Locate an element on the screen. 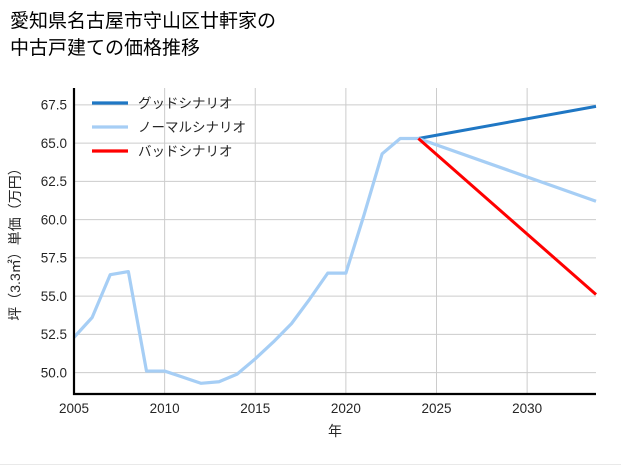 This screenshot has width=621, height=465. legend-label-2: バッドシナリオ is located at coordinates (185, 151).